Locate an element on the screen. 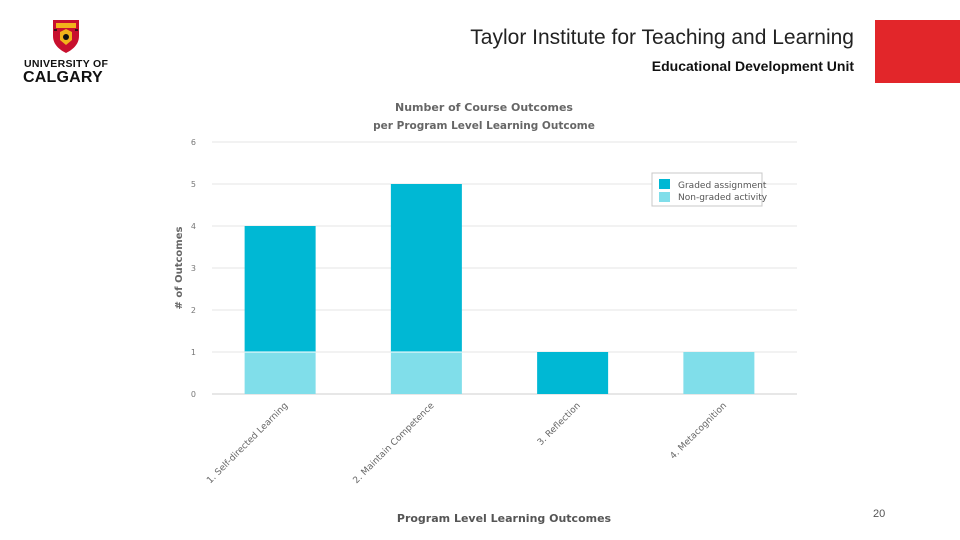 Image resolution: width=960 pixels, height=540 pixels. y-axis-label: # of Outcomes is located at coordinates (179, 267).